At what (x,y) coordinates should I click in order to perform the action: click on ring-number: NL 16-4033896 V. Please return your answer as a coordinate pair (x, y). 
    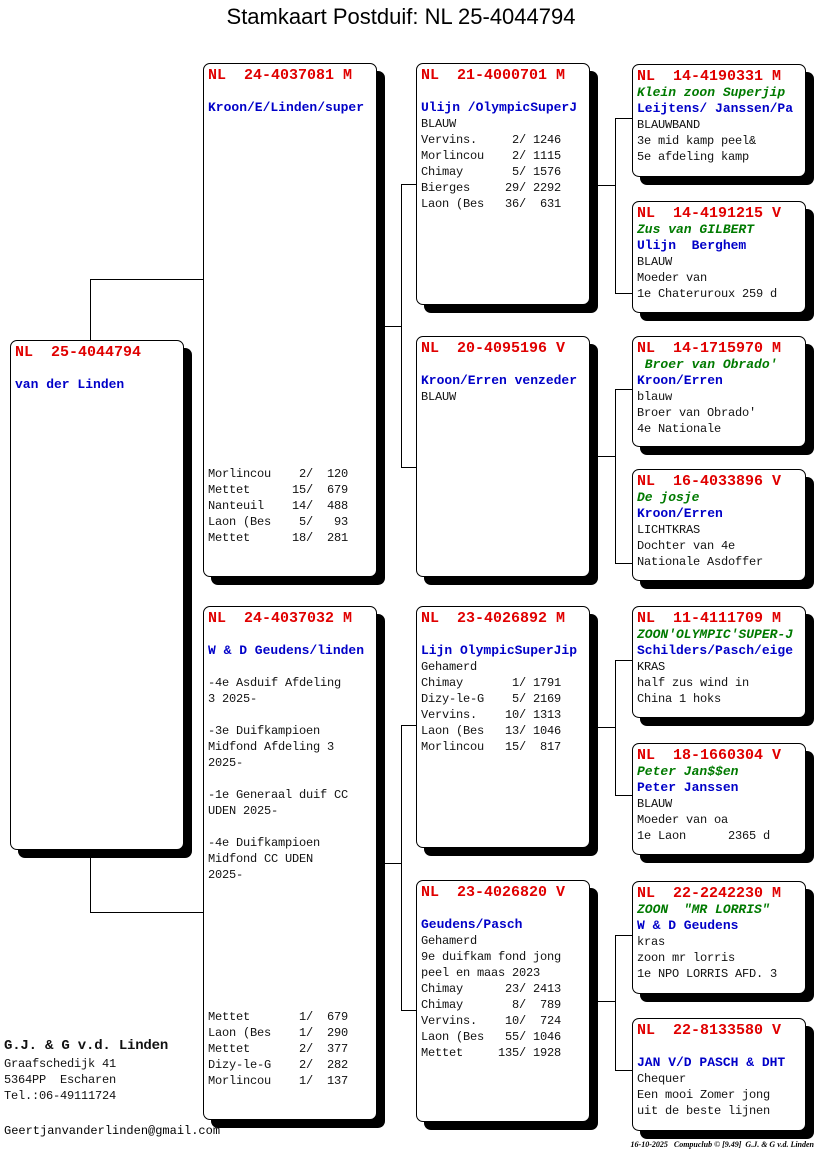
    Looking at the image, I should click on (709, 481).